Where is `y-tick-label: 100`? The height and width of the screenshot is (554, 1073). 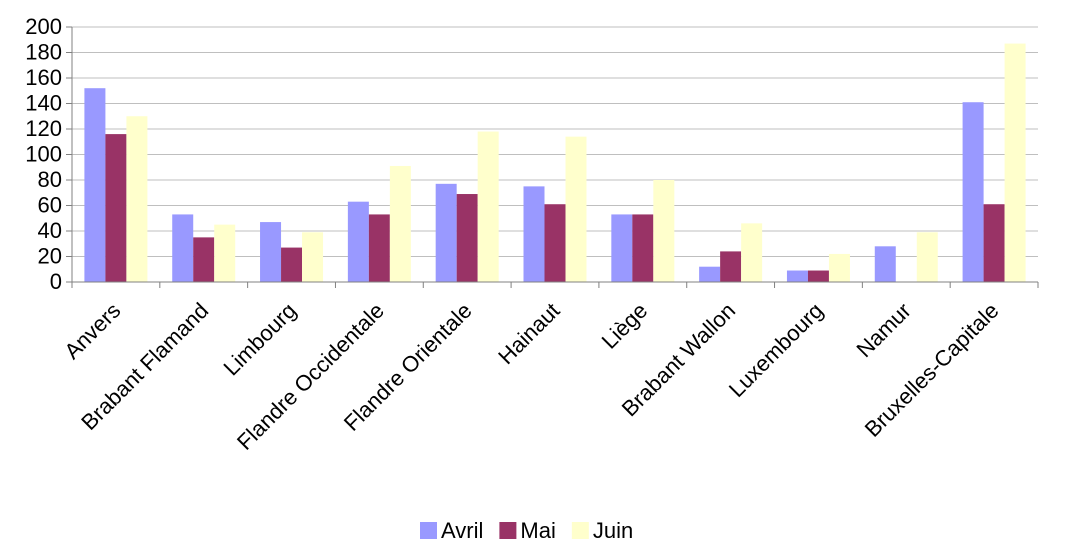 y-tick-label: 100 is located at coordinates (43, 154).